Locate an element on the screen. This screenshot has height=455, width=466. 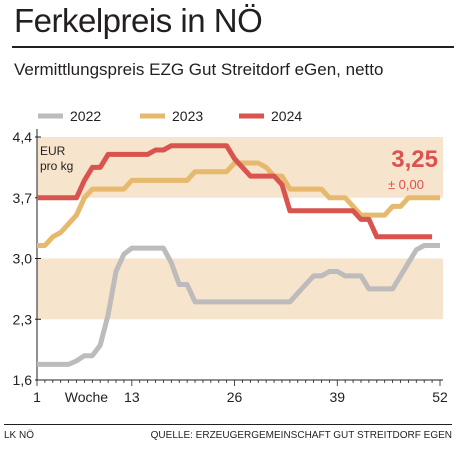
y-tick-label: 2,3 is located at coordinates (23, 319).